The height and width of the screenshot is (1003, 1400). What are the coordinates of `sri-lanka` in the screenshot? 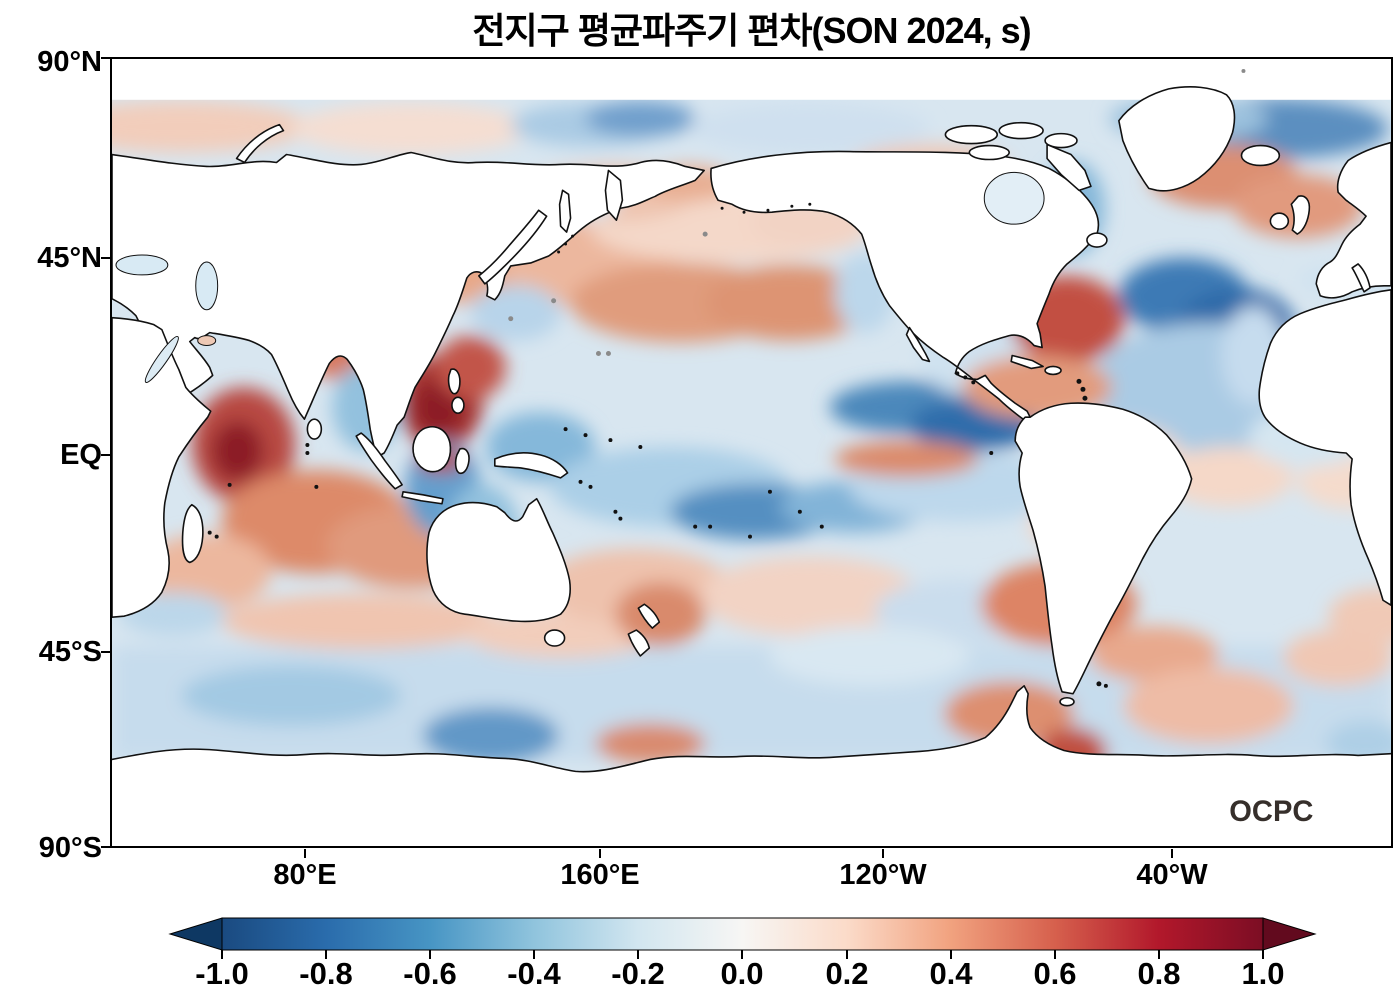 It's located at (314, 429).